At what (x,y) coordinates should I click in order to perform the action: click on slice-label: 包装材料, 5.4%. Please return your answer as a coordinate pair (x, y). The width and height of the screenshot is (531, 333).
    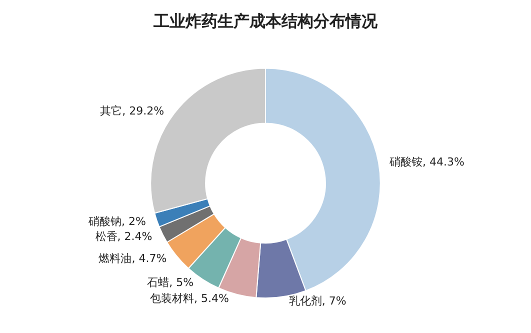
    Looking at the image, I should click on (189, 298).